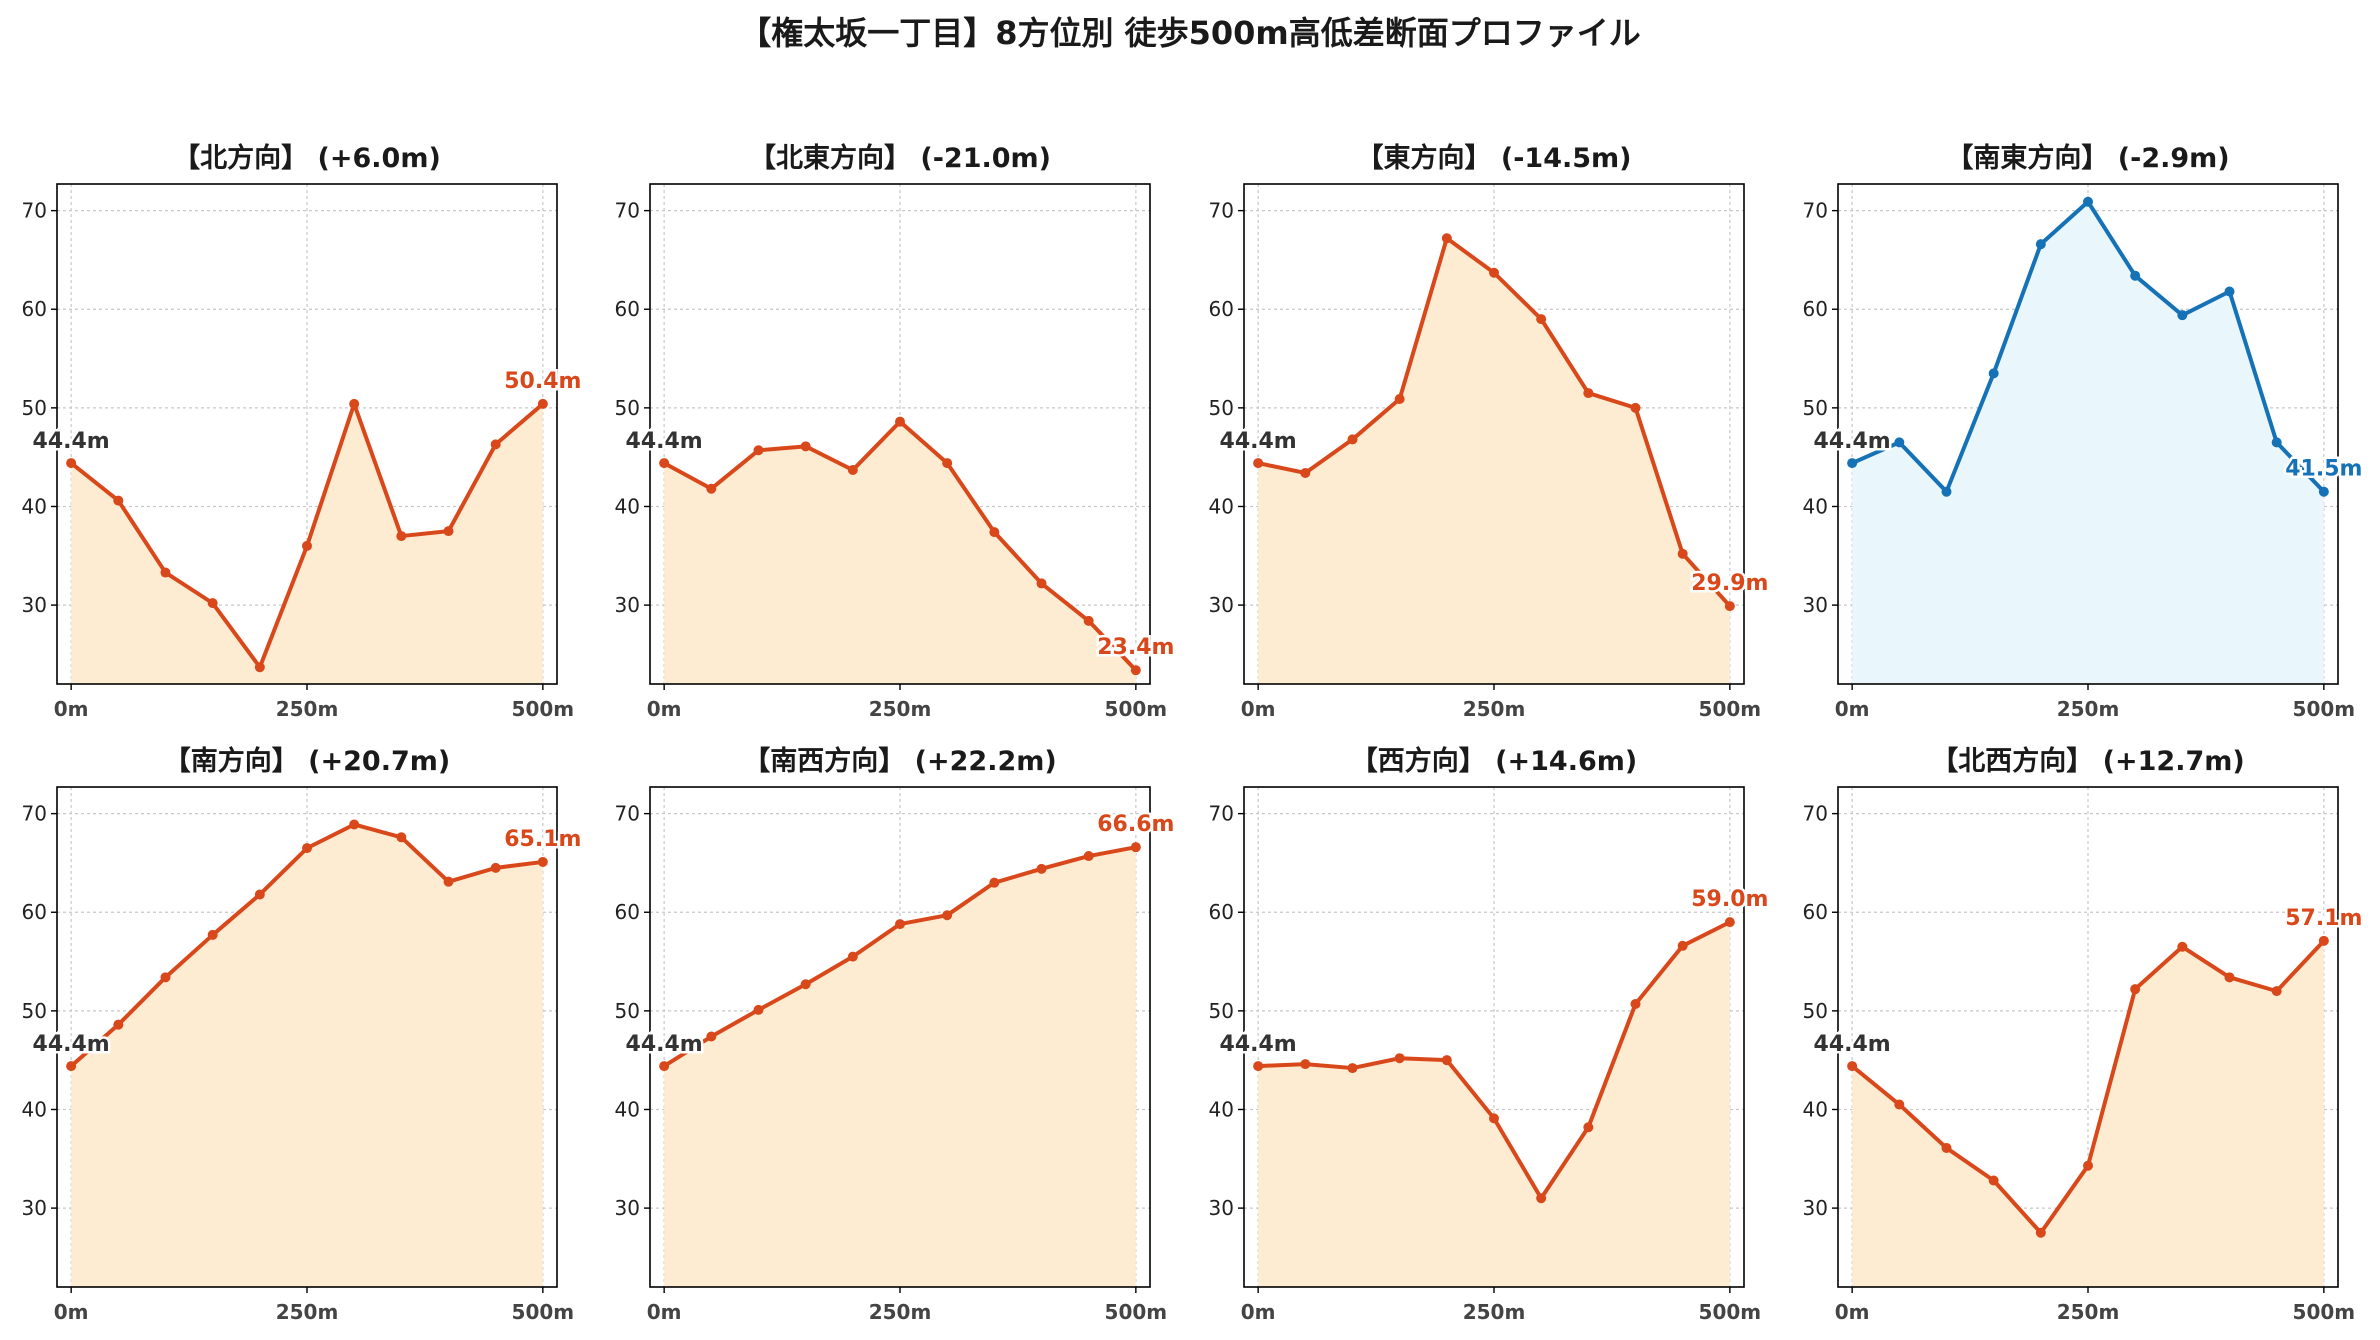 The image size is (2380, 1340). What do you see at coordinates (1494, 761) in the screenshot?
I see `panel-title: 【西方向】 (+14.6m)` at bounding box center [1494, 761].